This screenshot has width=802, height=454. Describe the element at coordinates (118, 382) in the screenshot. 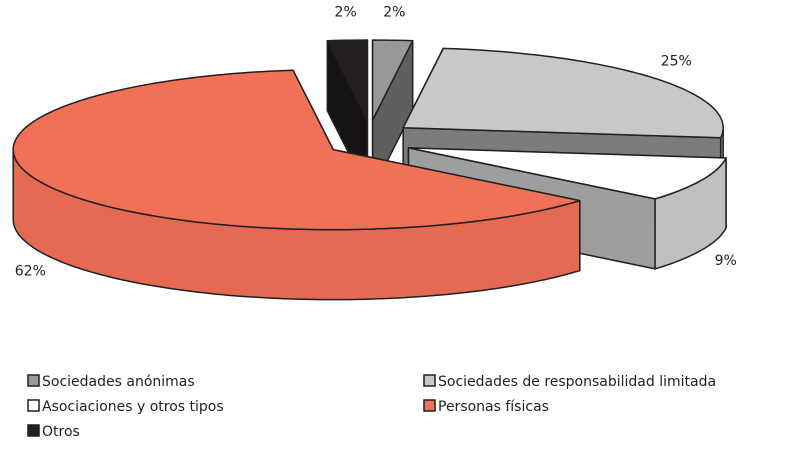

I see `legend-label: Sociedades anónimas` at that location.